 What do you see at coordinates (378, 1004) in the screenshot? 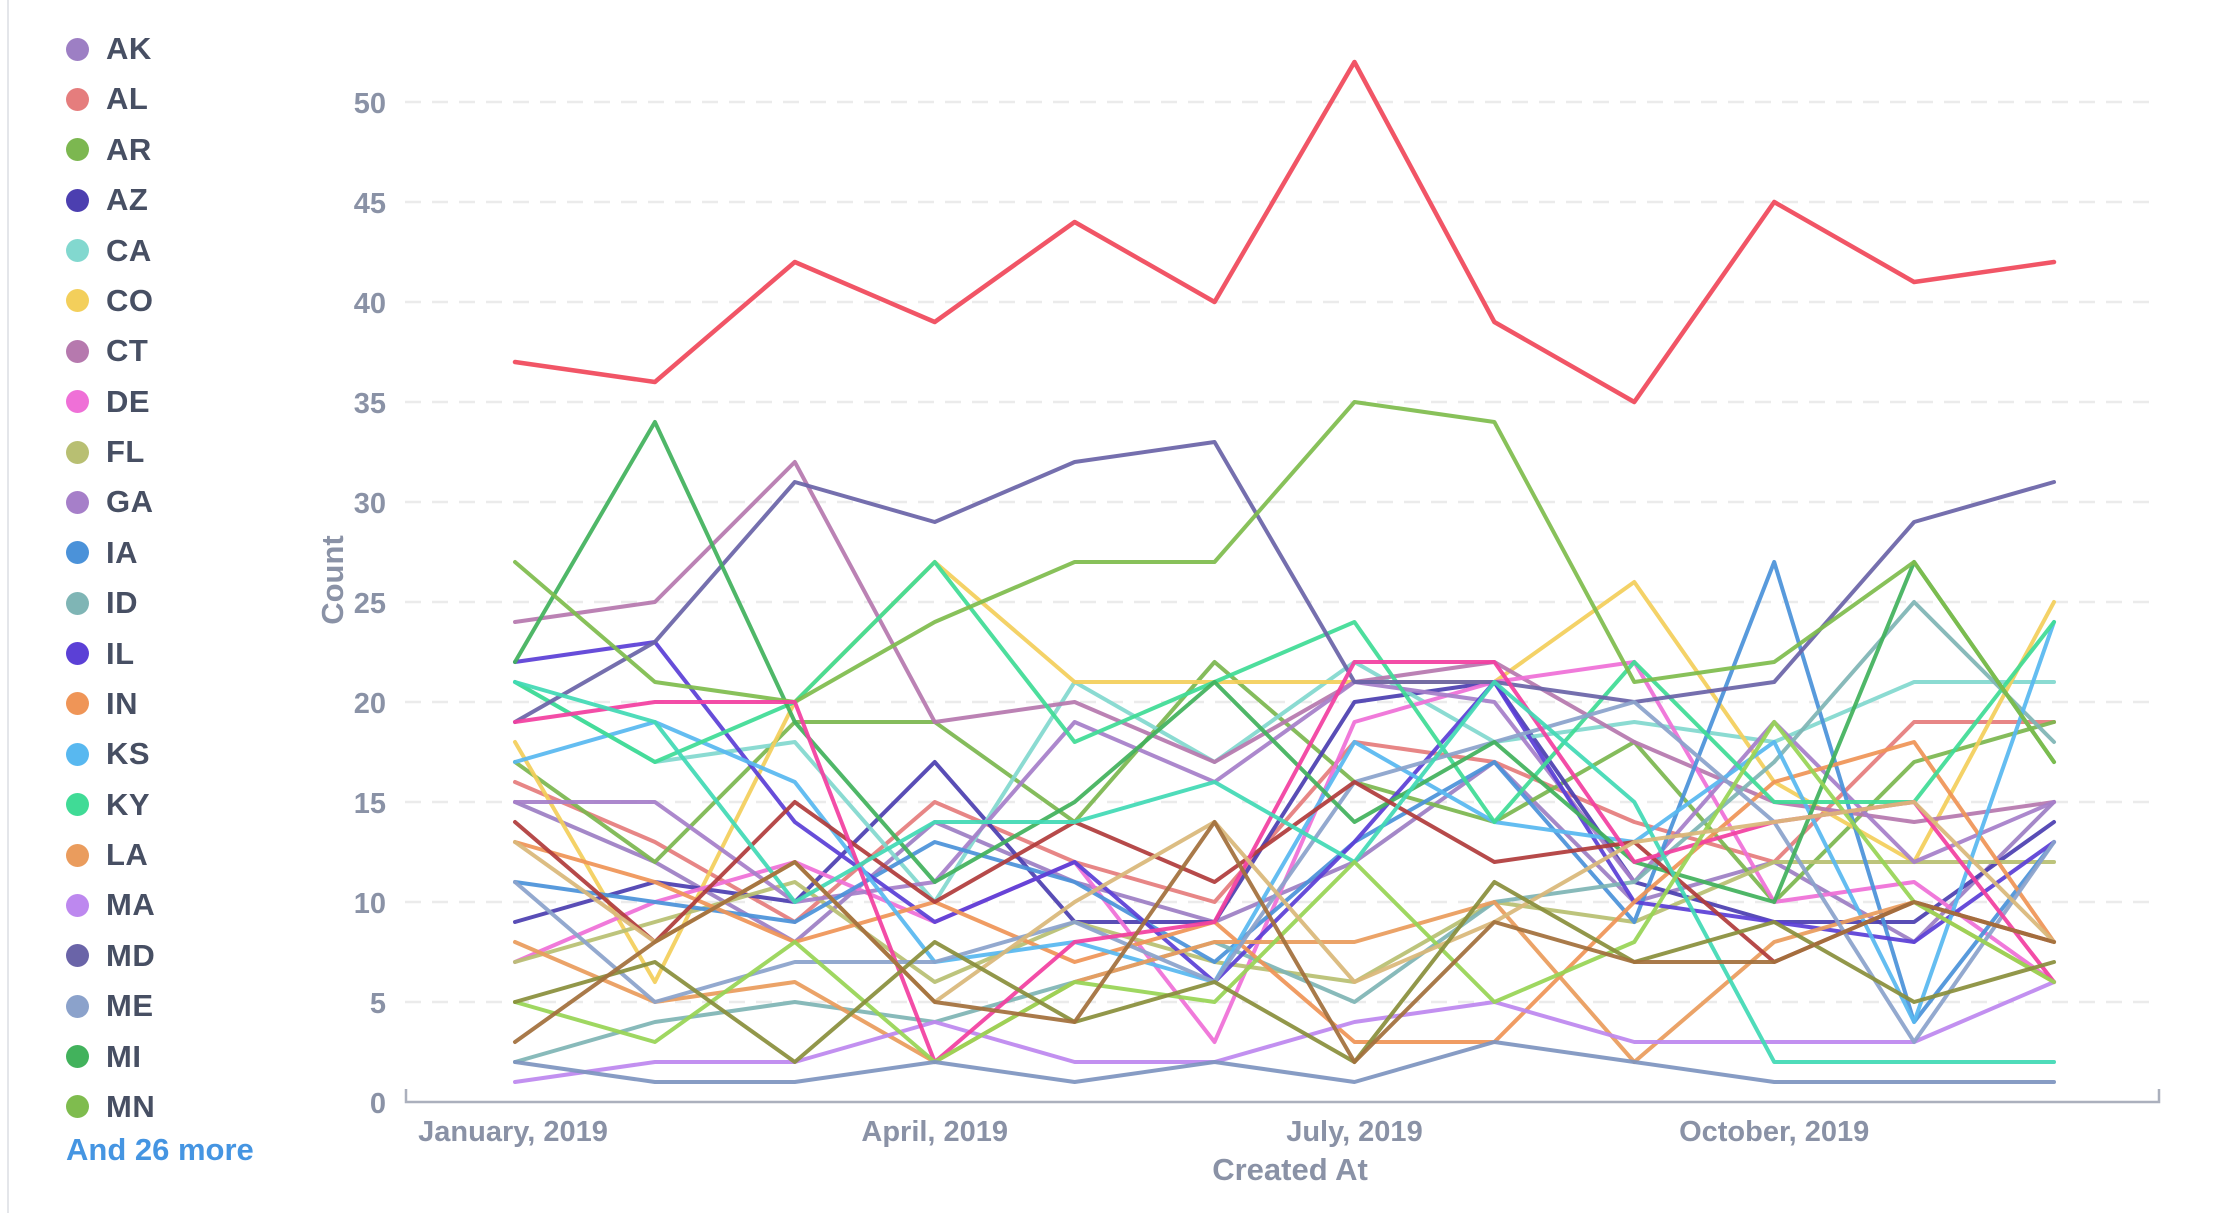
I see `y-tick-label: 5` at bounding box center [378, 1004].